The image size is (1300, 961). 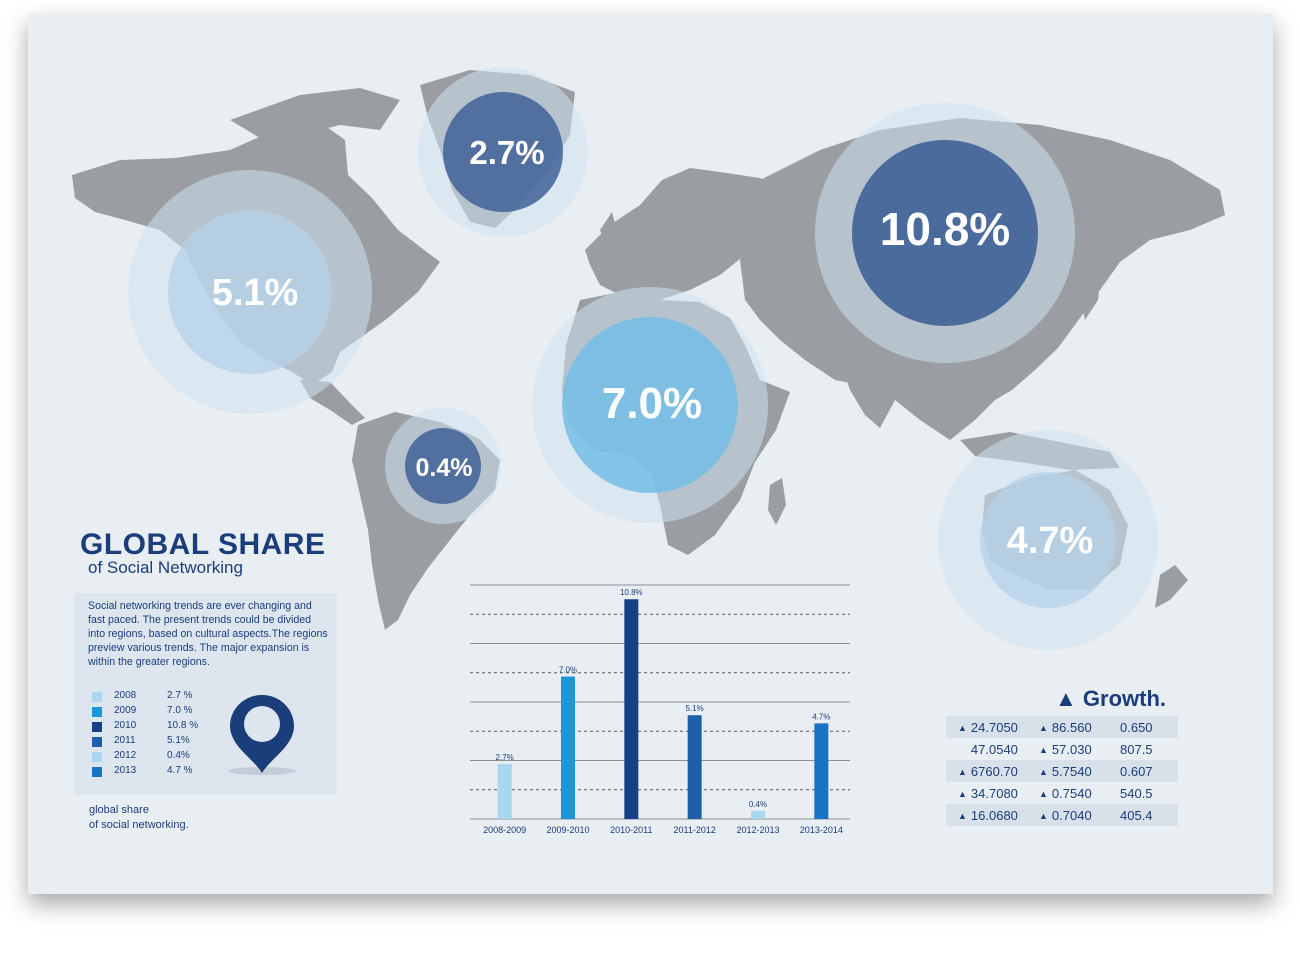 What do you see at coordinates (1065, 771) in the screenshot?
I see `growth-cell: ▲ 5.7540` at bounding box center [1065, 771].